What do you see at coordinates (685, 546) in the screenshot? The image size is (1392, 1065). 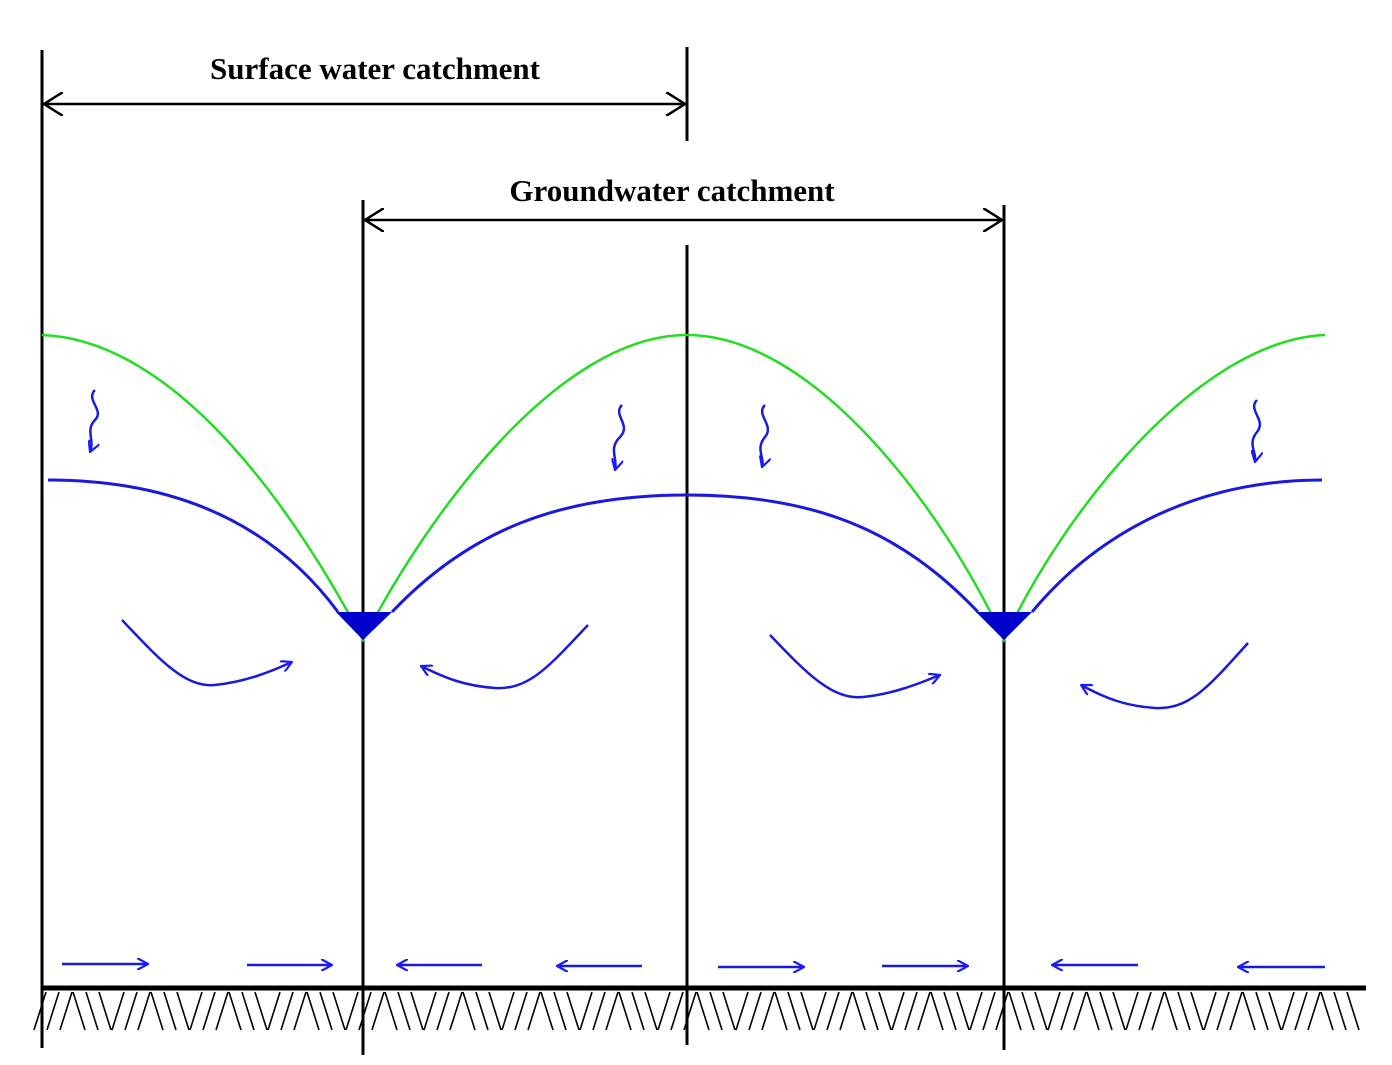 I see `water-table` at bounding box center [685, 546].